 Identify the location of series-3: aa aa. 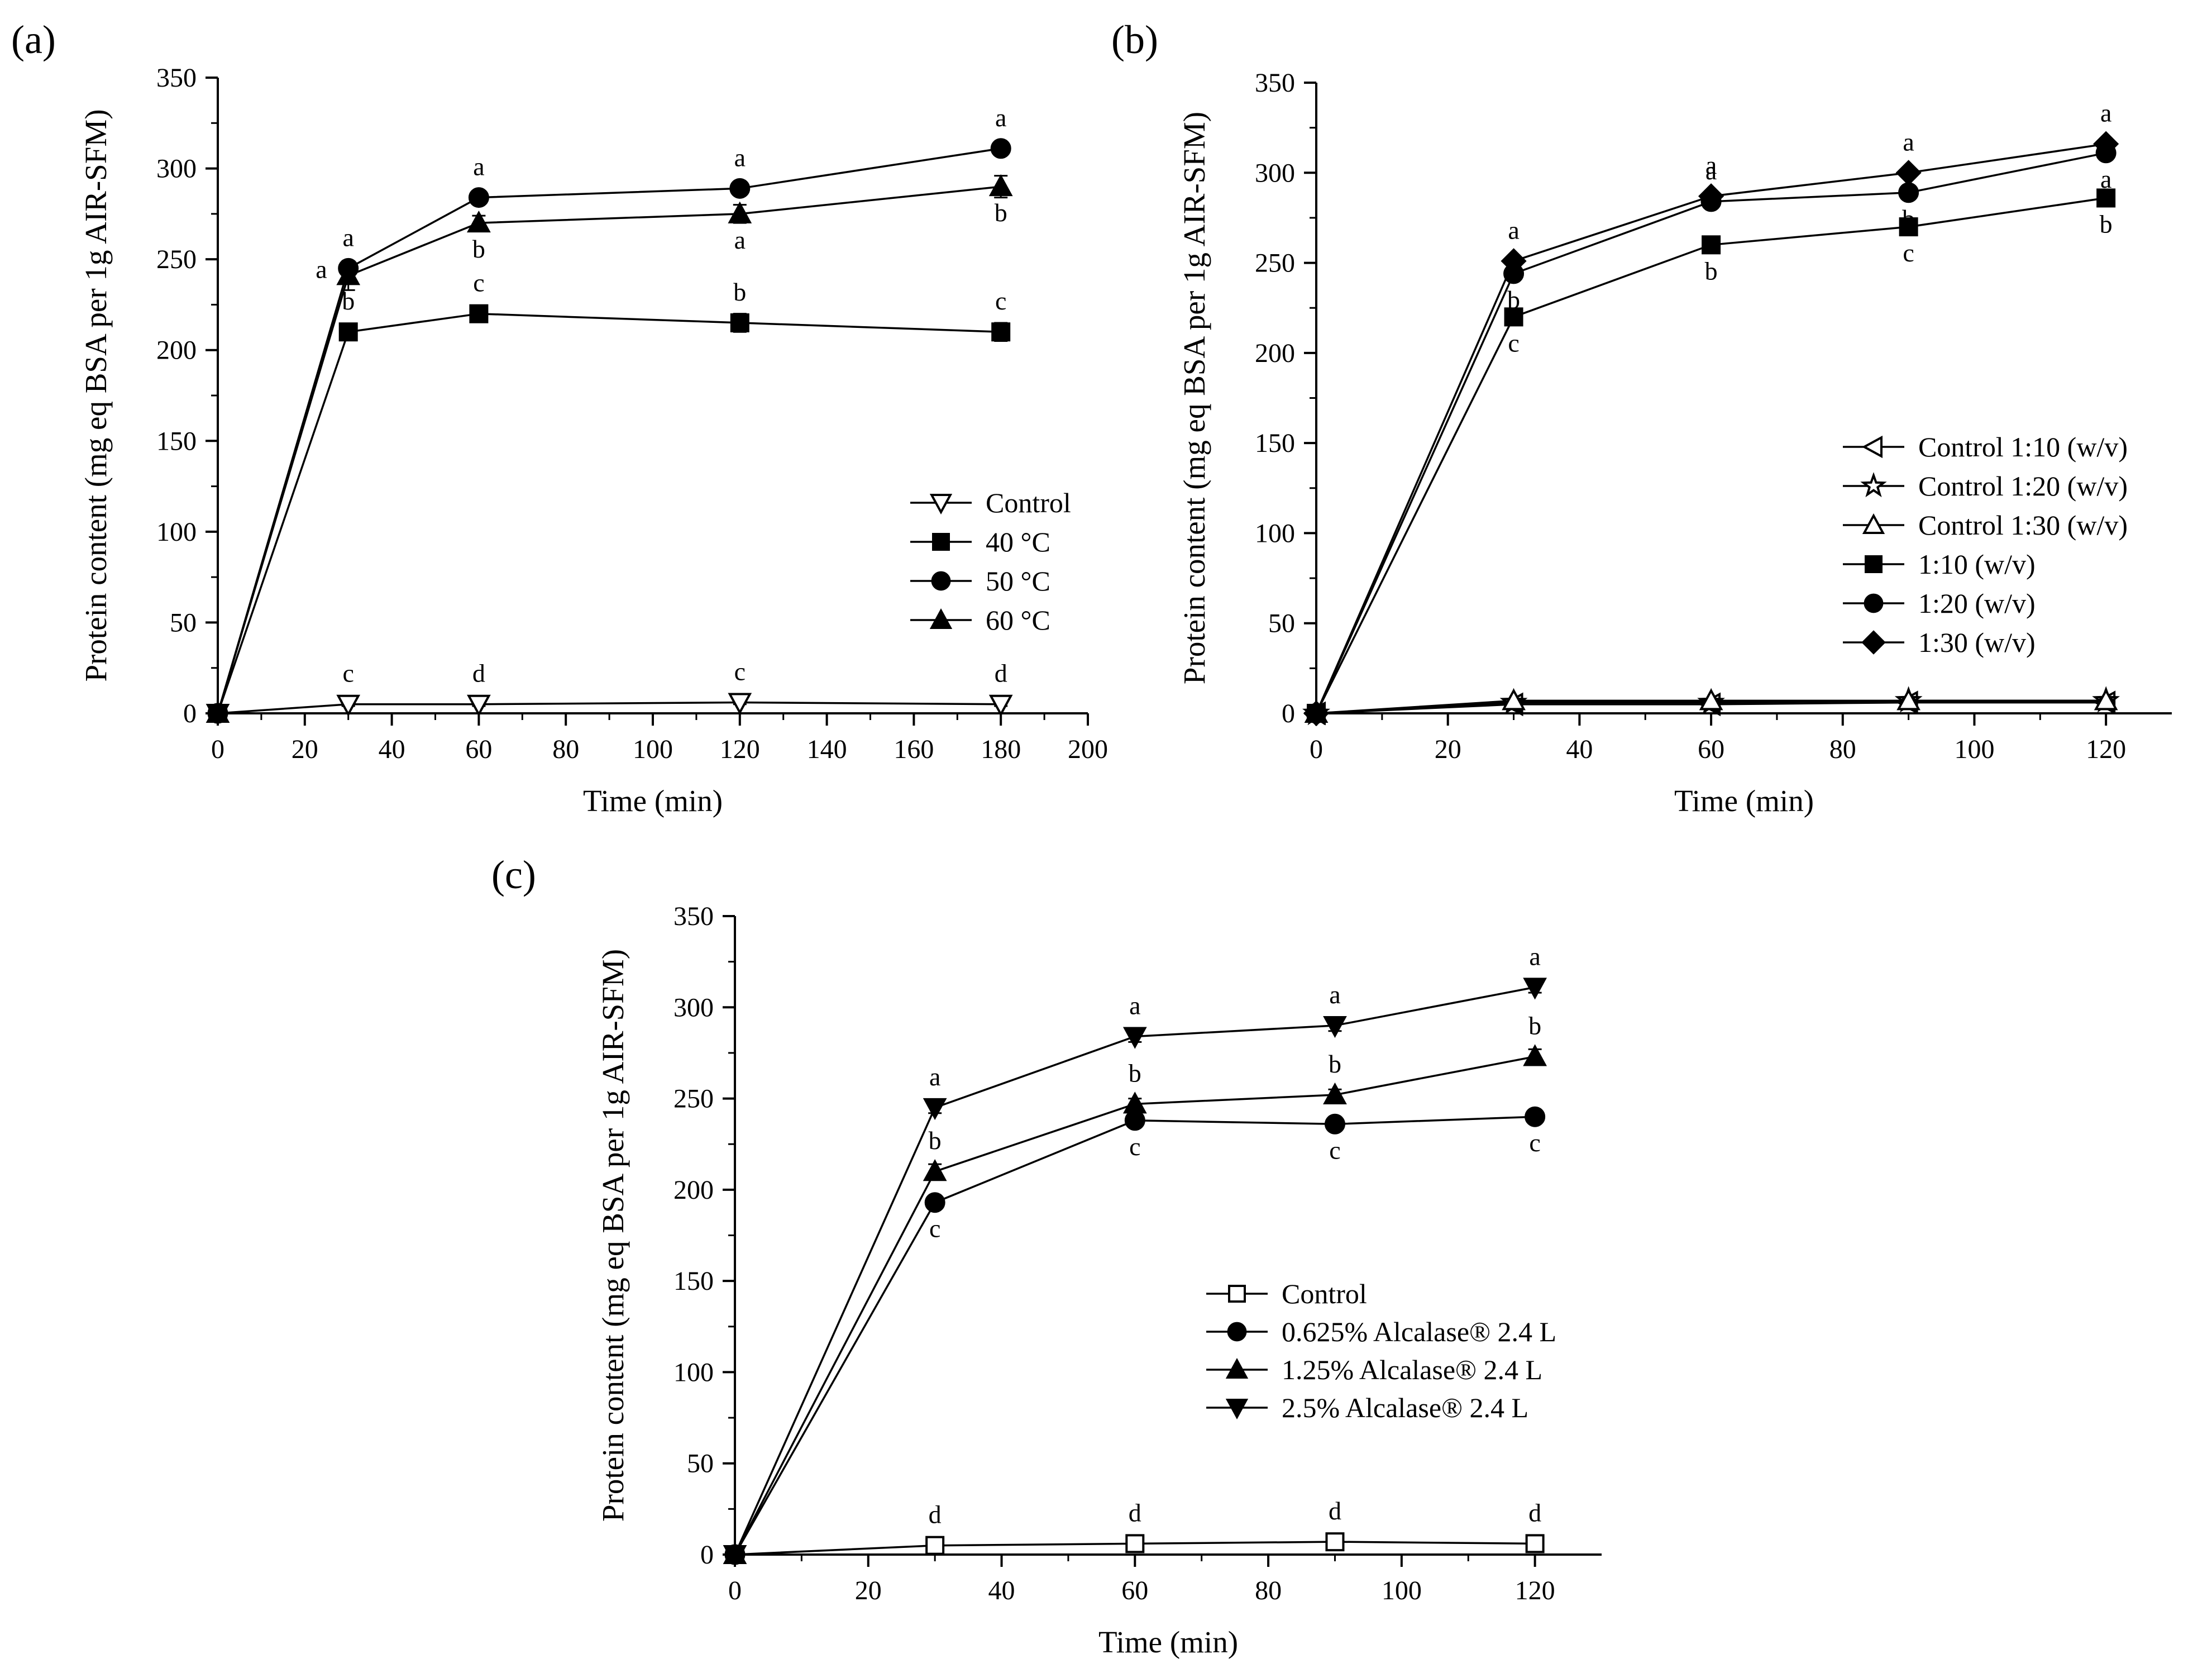
(609, 414).